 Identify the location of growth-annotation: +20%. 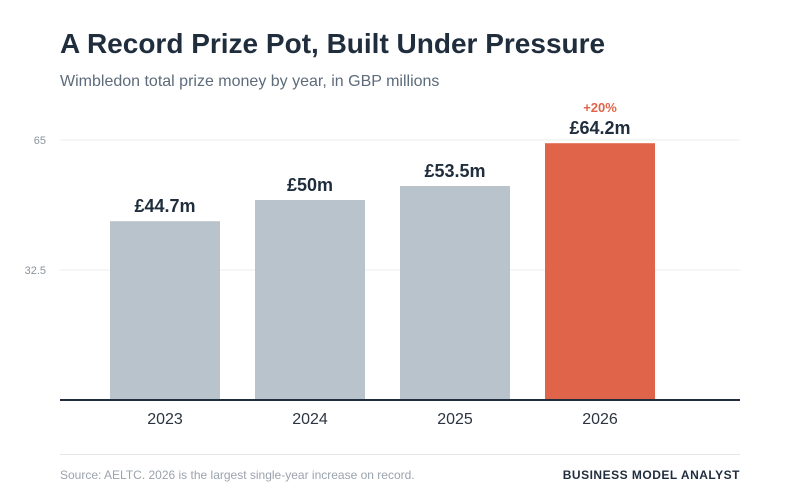
(600, 107).